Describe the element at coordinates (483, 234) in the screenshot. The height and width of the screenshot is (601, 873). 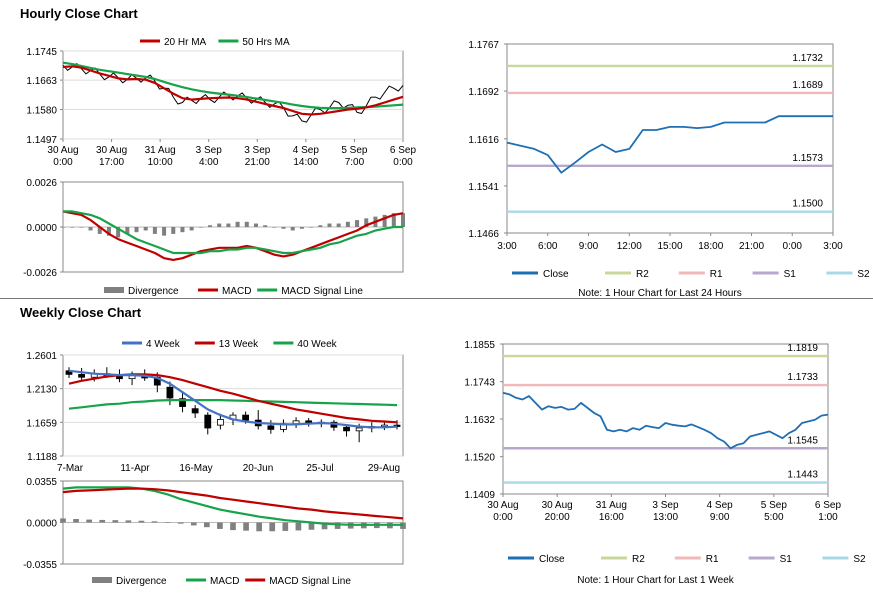
I see `y-tick-label: 1.1466` at that location.